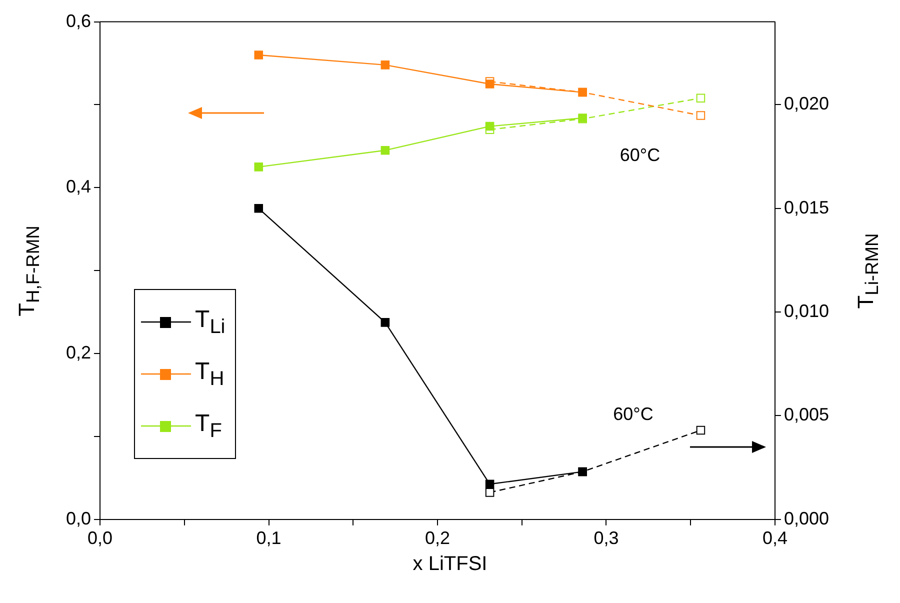 Image resolution: width=900 pixels, height=603 pixels. What do you see at coordinates (210, 322) in the screenshot?
I see `legend-label: T$_{Li}$` at bounding box center [210, 322].